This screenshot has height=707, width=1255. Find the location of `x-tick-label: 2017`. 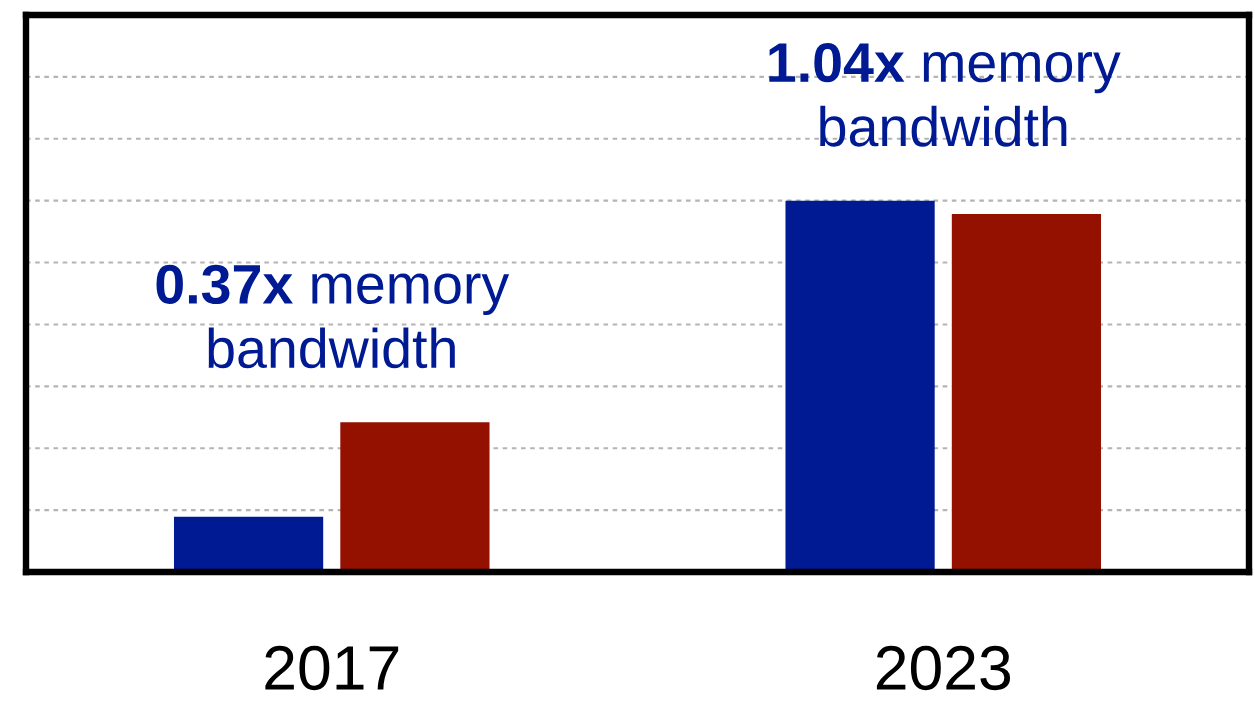

x-tick-label: 2017 is located at coordinates (332, 668).